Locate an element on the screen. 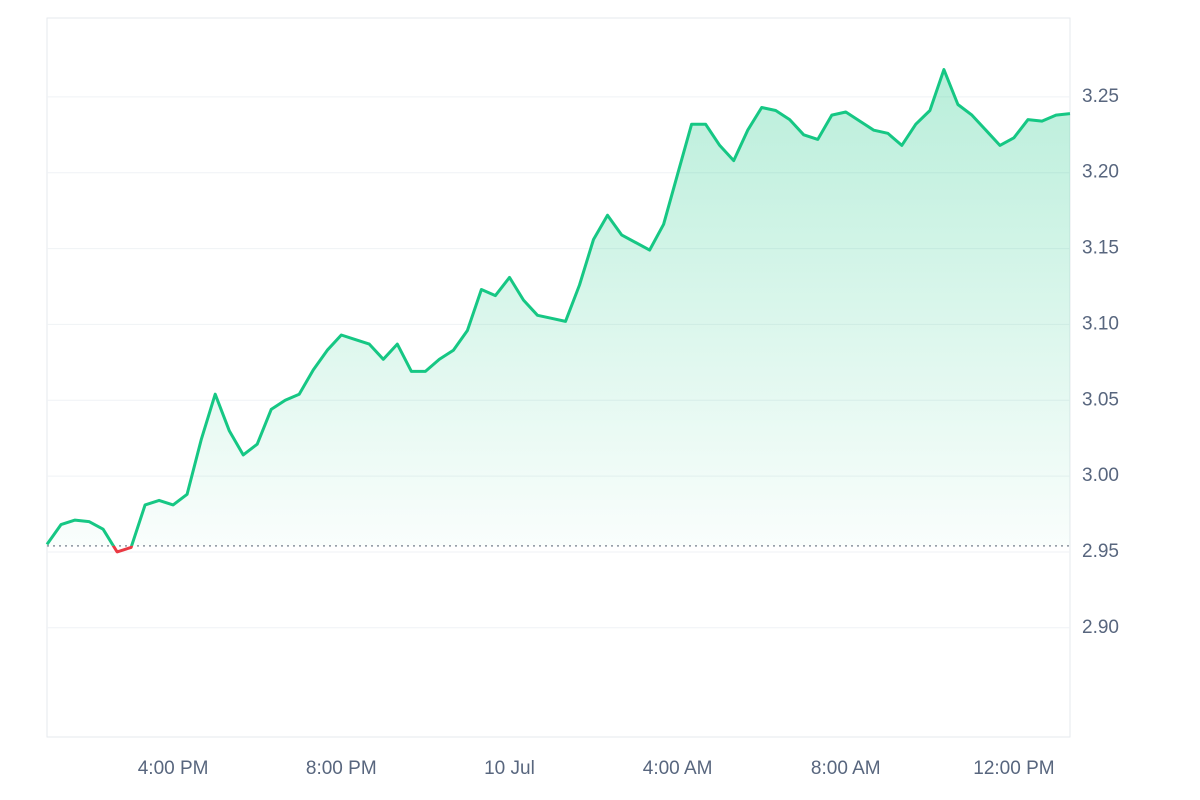  x-tick-label: 12:00 PM is located at coordinates (1013, 768).